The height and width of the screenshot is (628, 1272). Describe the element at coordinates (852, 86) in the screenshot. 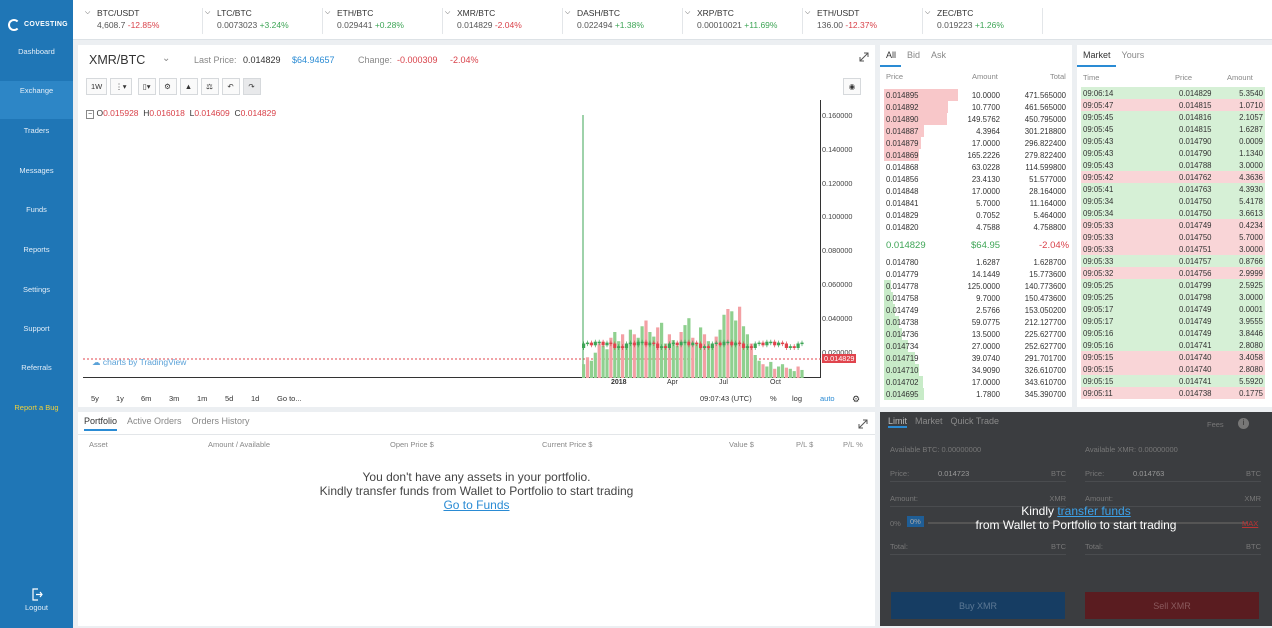

I see `camera-icon: ◉` at that location.